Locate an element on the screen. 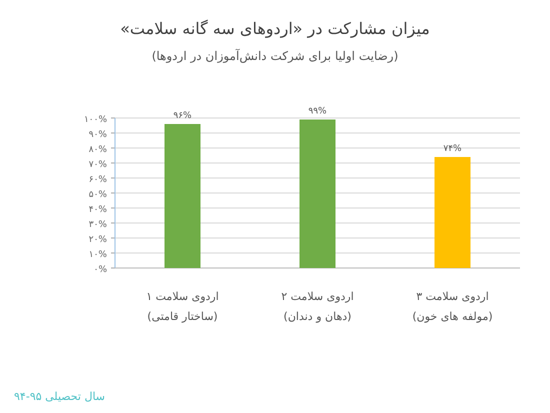  x-tick-label: اردوی سلامت ۱ (ساختار قامتی) is located at coordinates (182, 306).